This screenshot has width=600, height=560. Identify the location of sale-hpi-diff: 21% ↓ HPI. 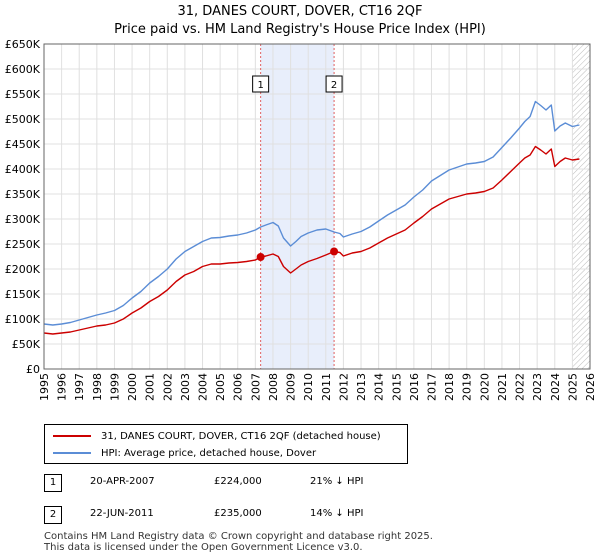
(337, 481).